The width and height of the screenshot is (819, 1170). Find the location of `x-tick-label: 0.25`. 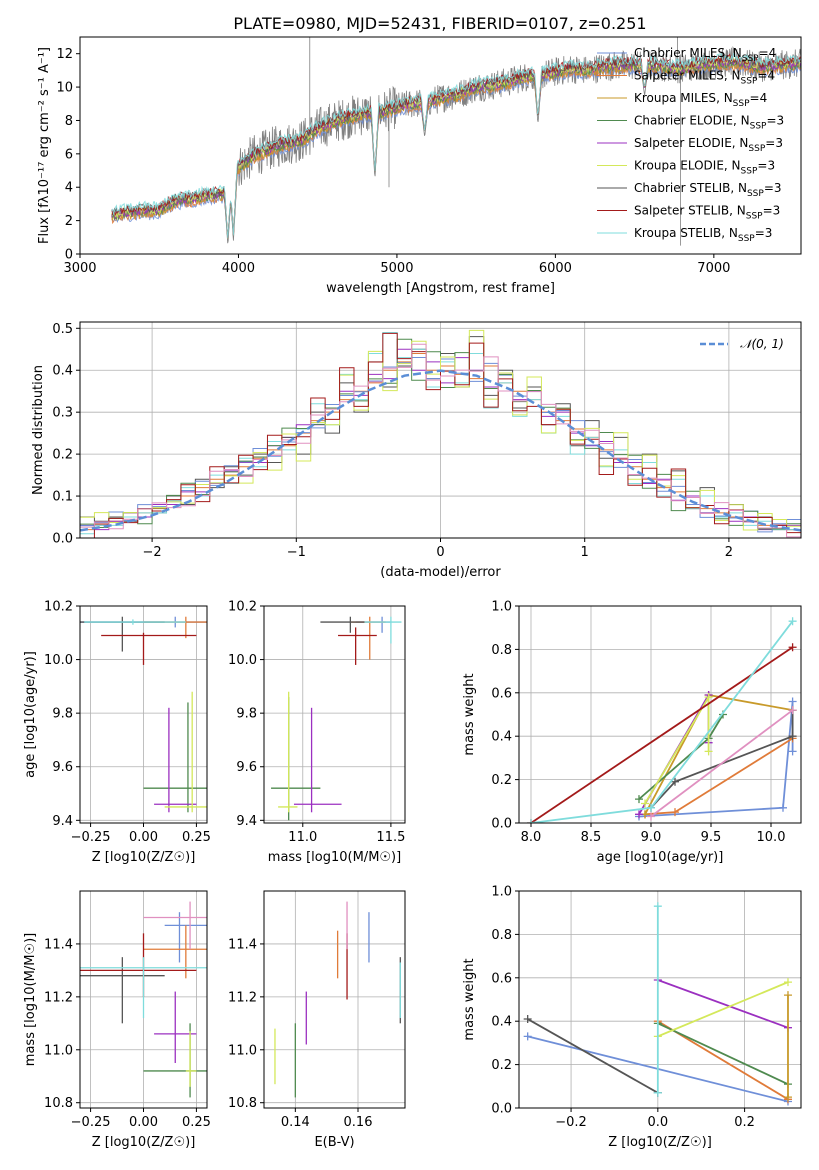

x-tick-label: 0.25 is located at coordinates (196, 837).